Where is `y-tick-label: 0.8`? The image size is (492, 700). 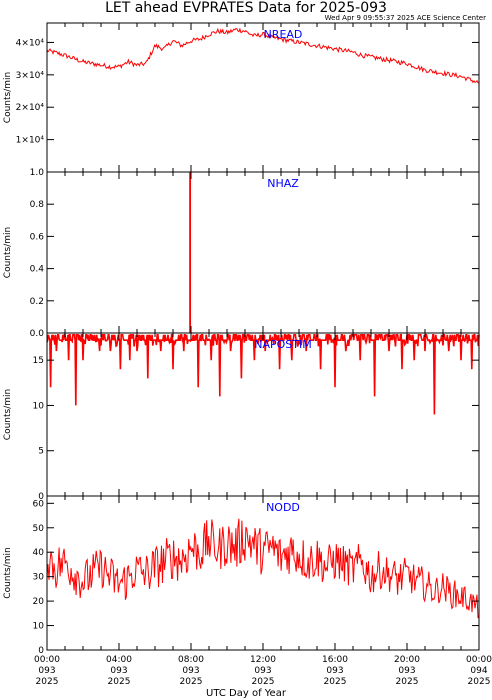 y-tick-label: 0.8 is located at coordinates (37, 205).